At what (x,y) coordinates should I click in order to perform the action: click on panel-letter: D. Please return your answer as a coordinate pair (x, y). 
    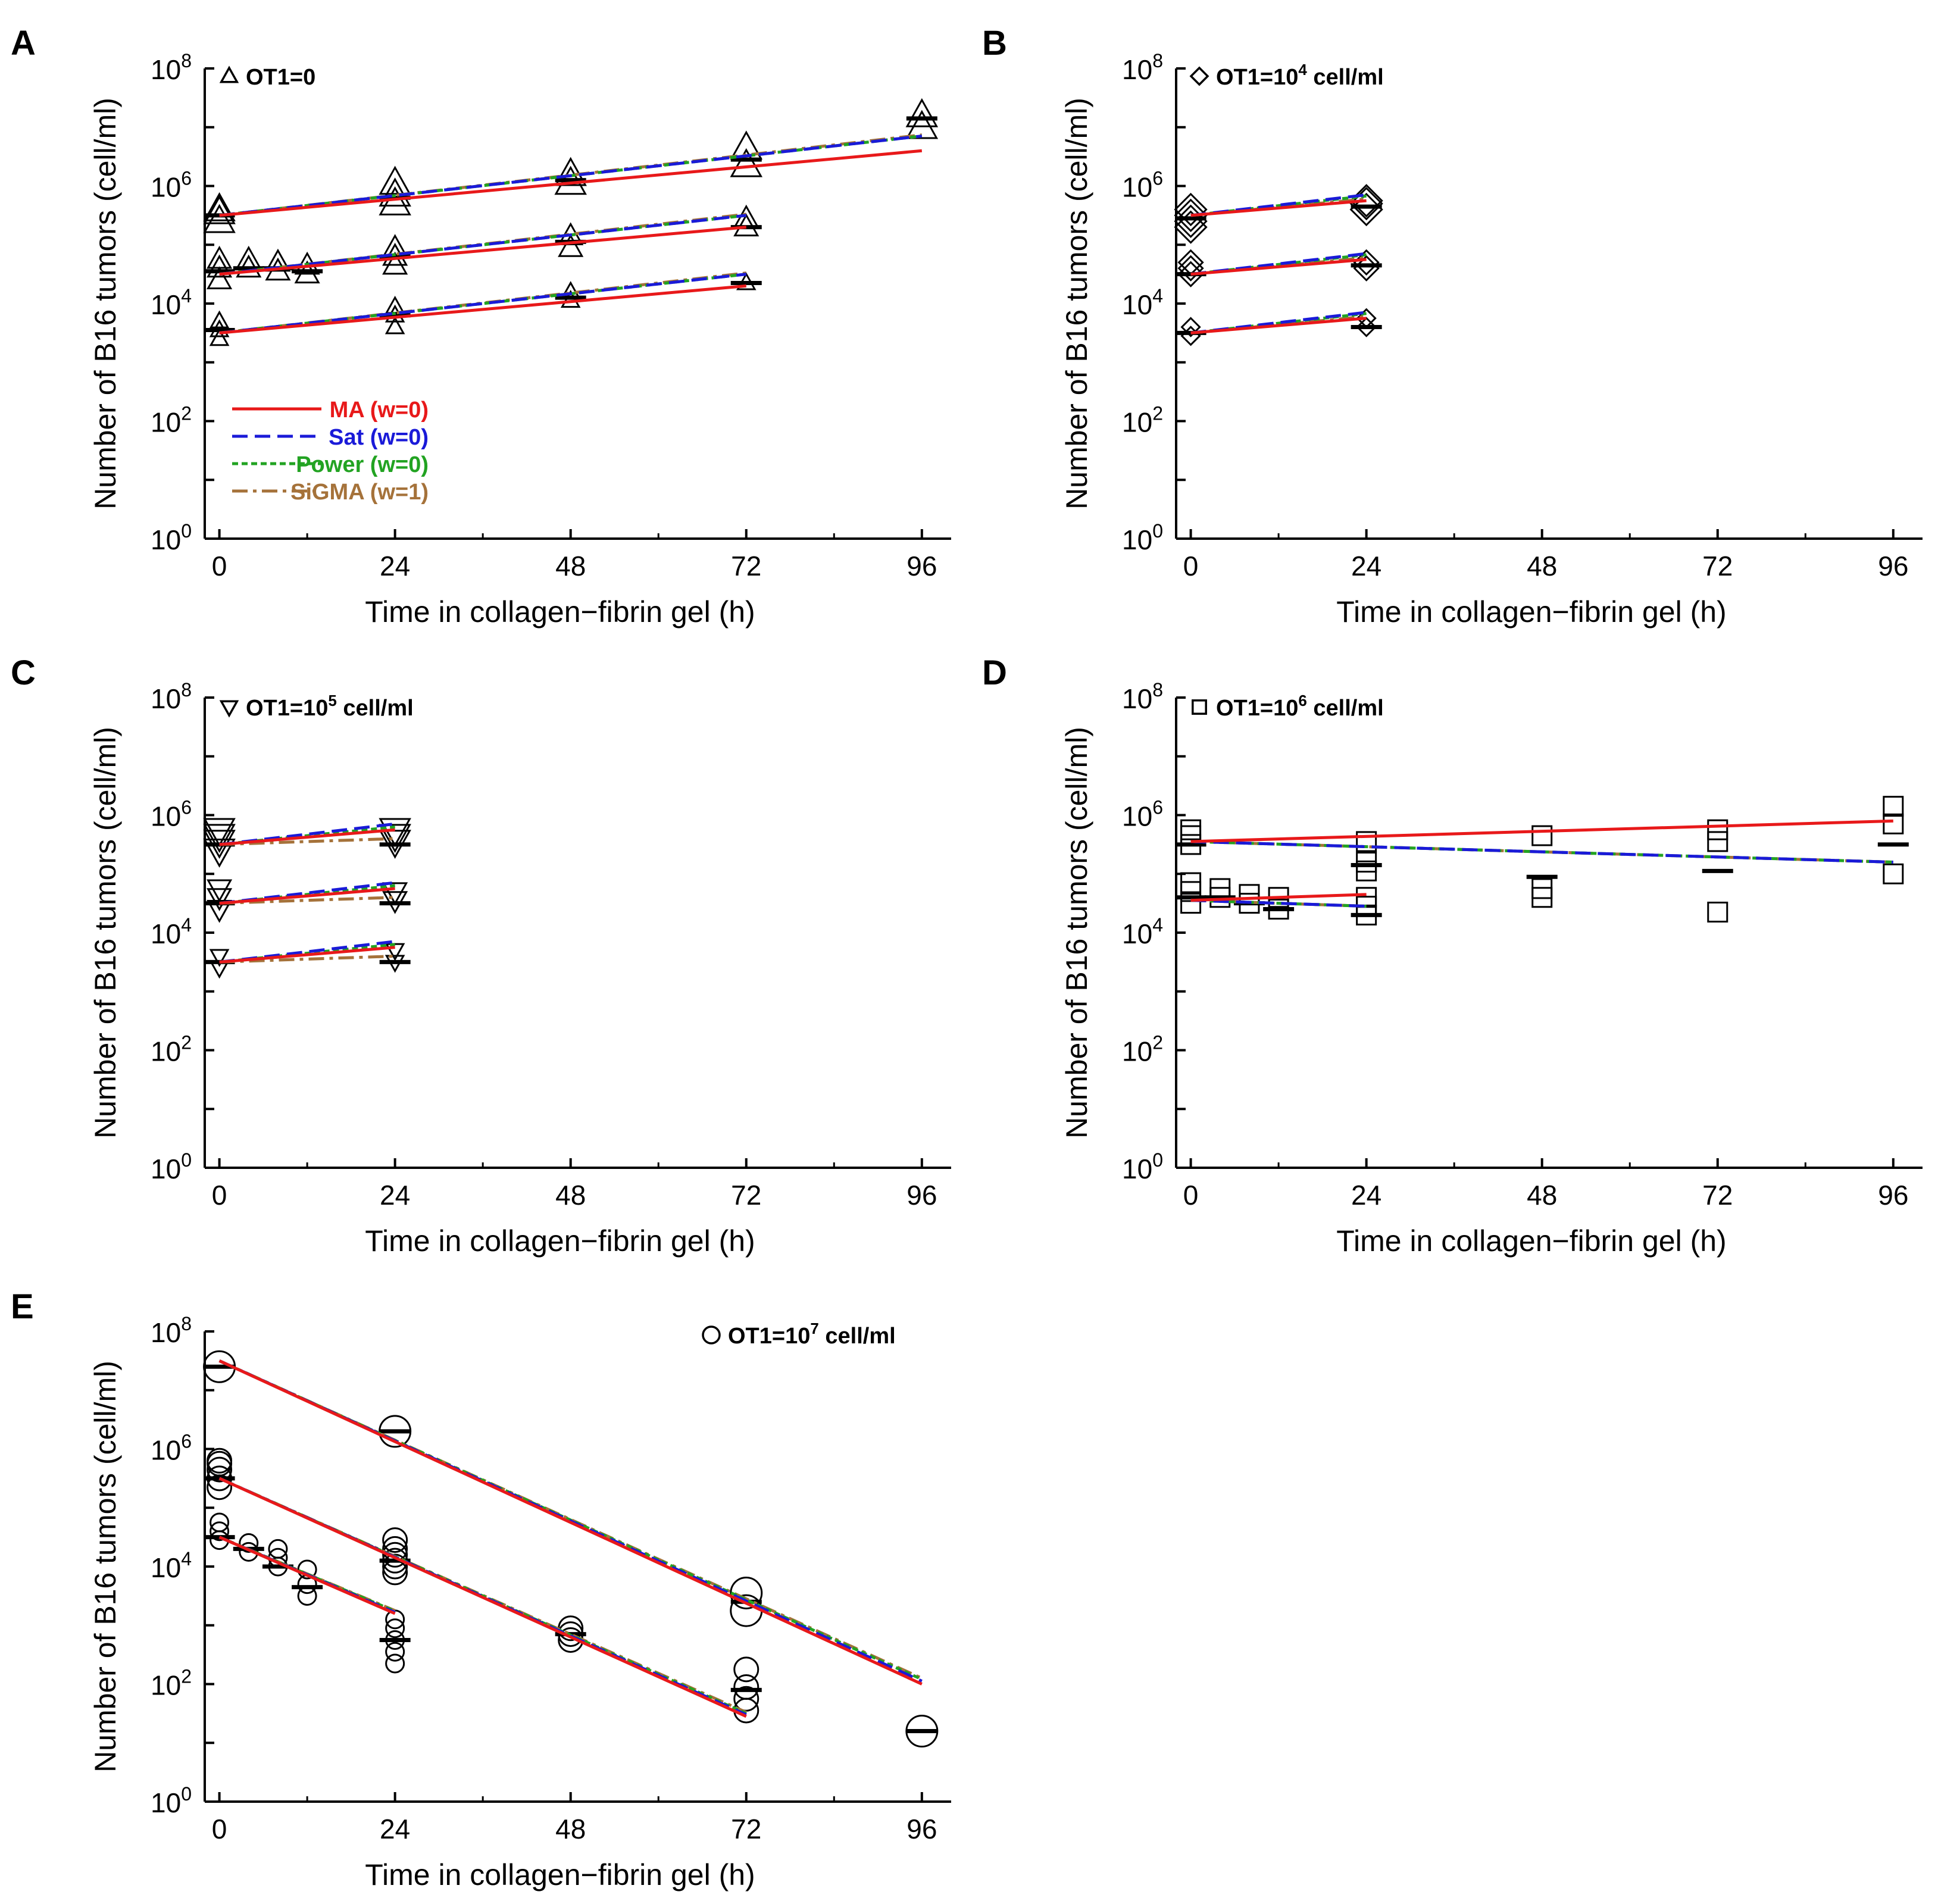
    Looking at the image, I should click on (994, 673).